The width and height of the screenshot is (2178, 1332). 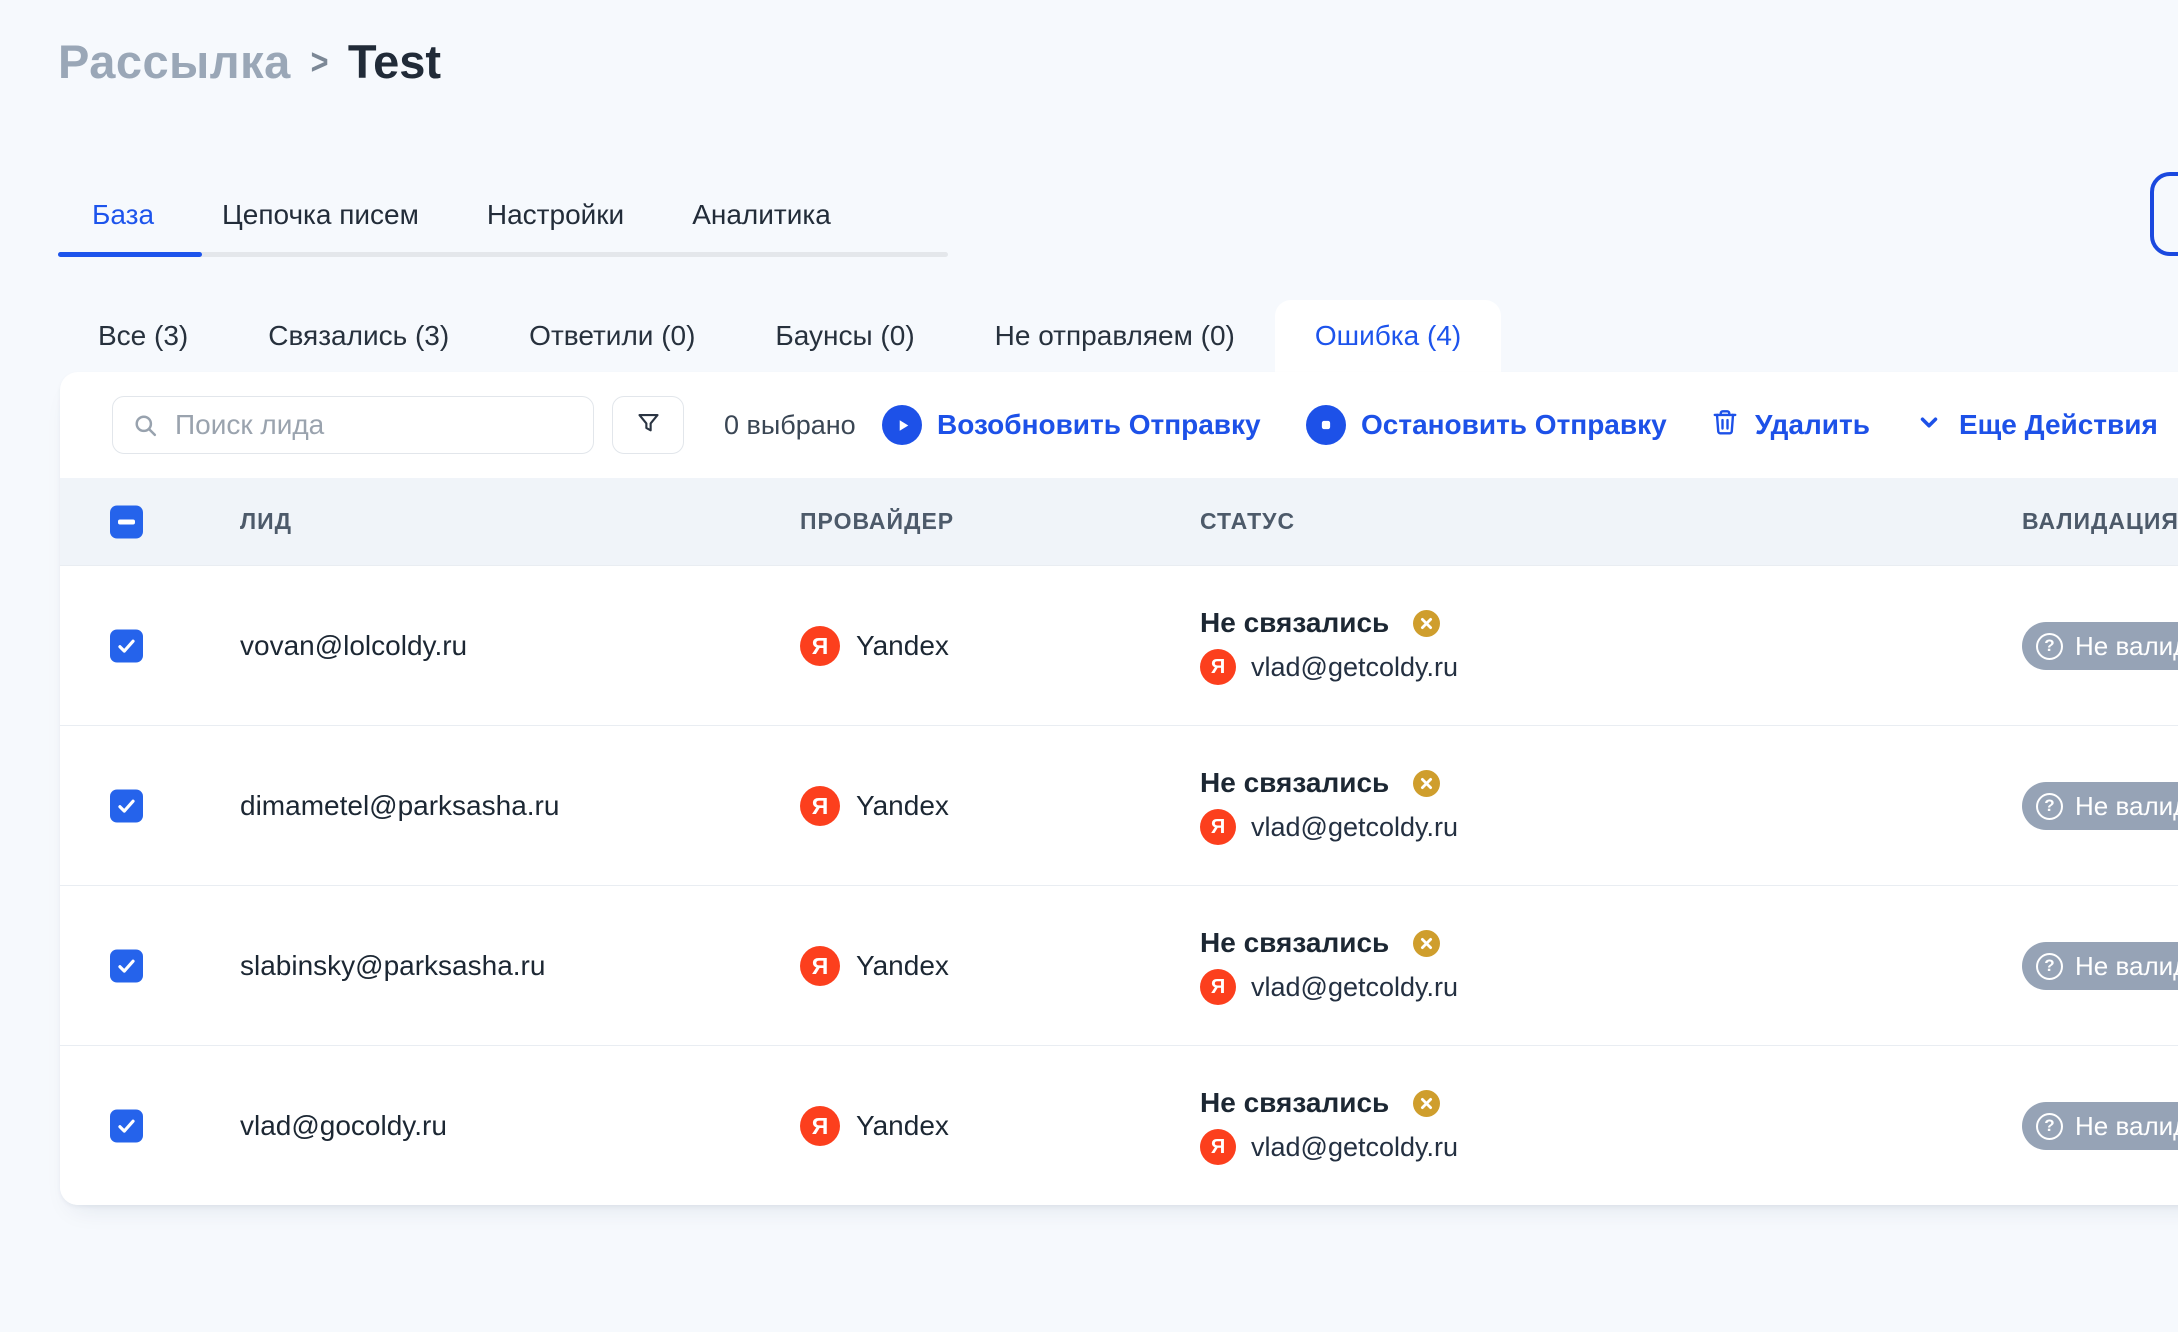 I want to click on trash-icon, so click(x=1725, y=425).